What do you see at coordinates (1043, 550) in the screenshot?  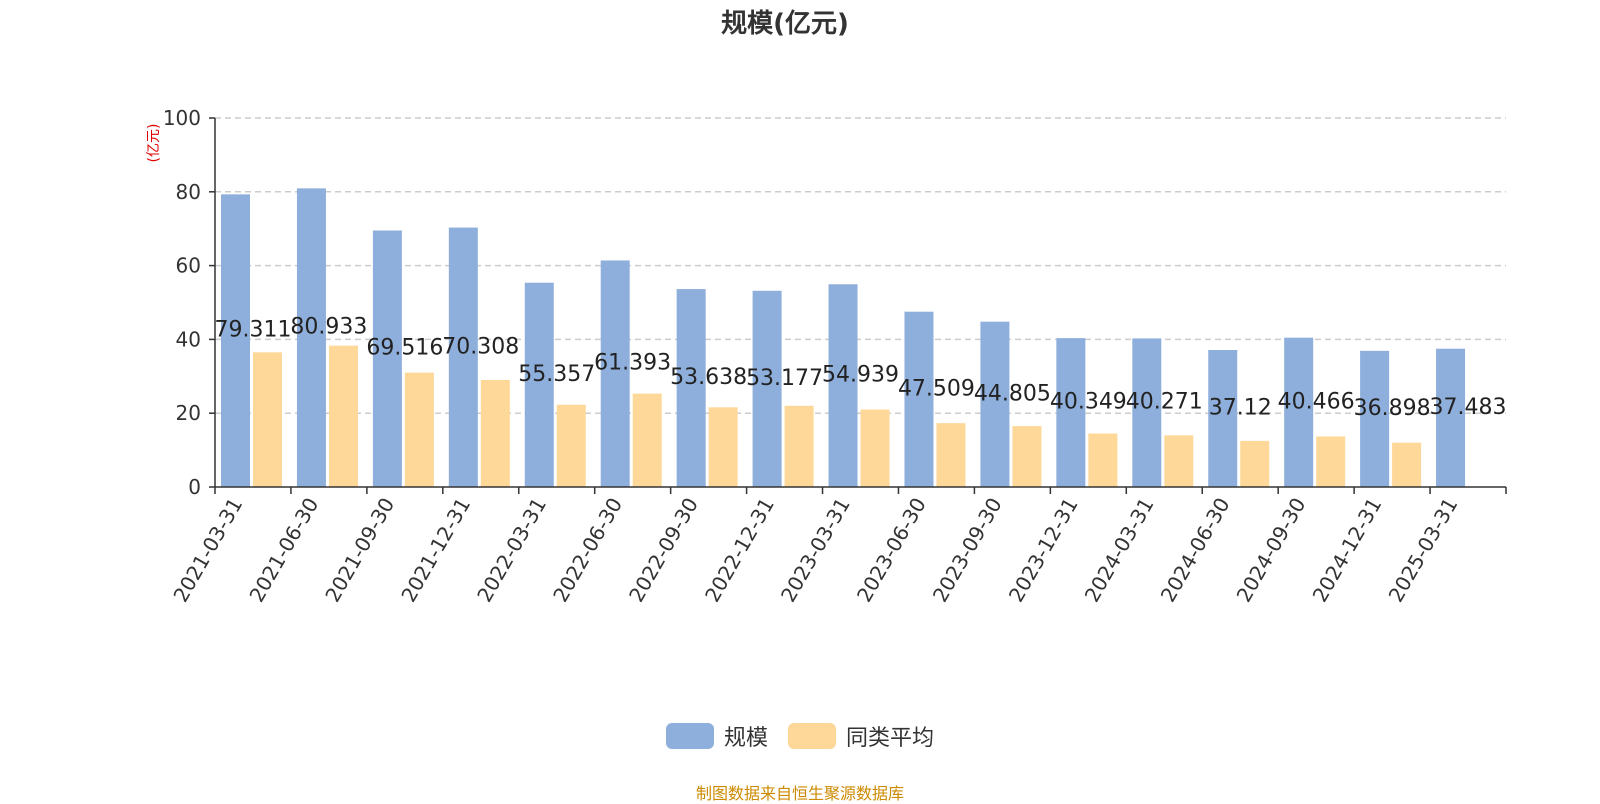 I see `x-tick-label: 2023-12-31` at bounding box center [1043, 550].